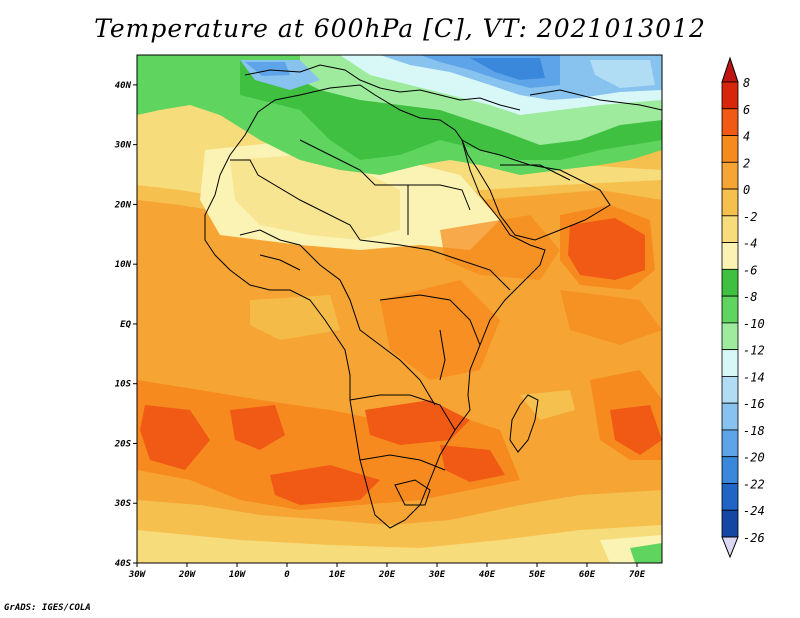 This screenshot has width=800, height=618. I want to click on lon-tick-label: 70E, so click(637, 575).